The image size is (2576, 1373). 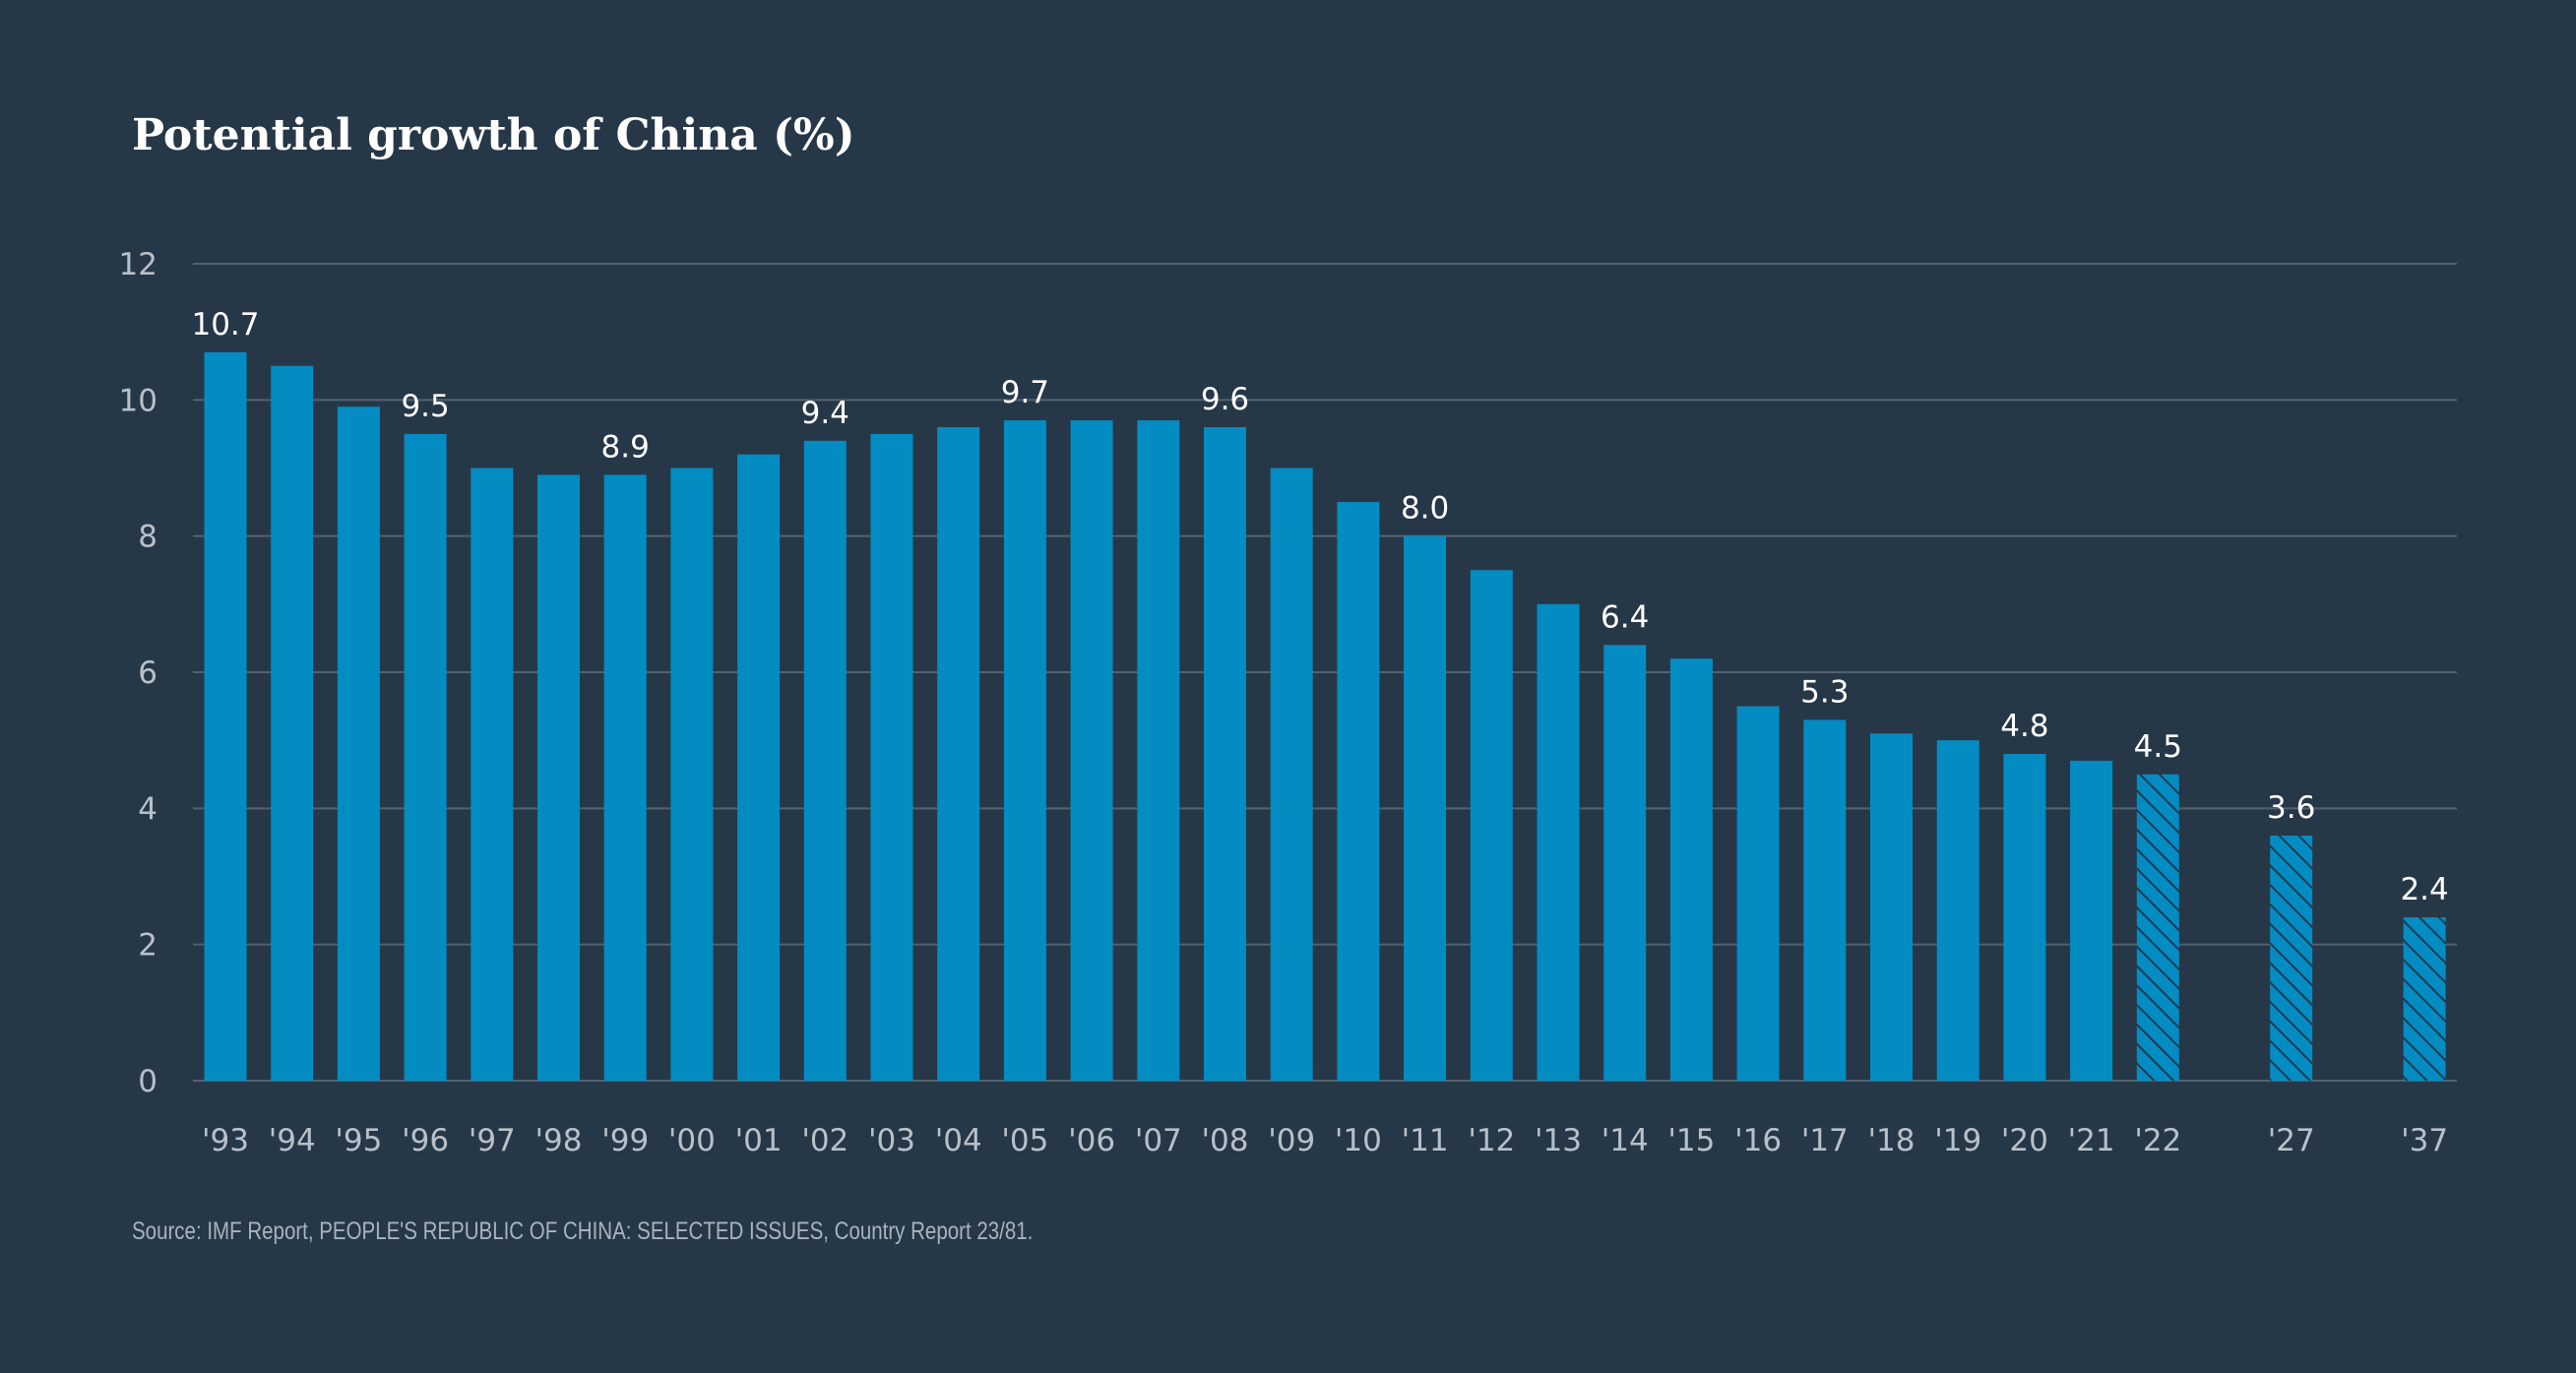 I want to click on x-tick-label: '19, so click(x=1957, y=1140).